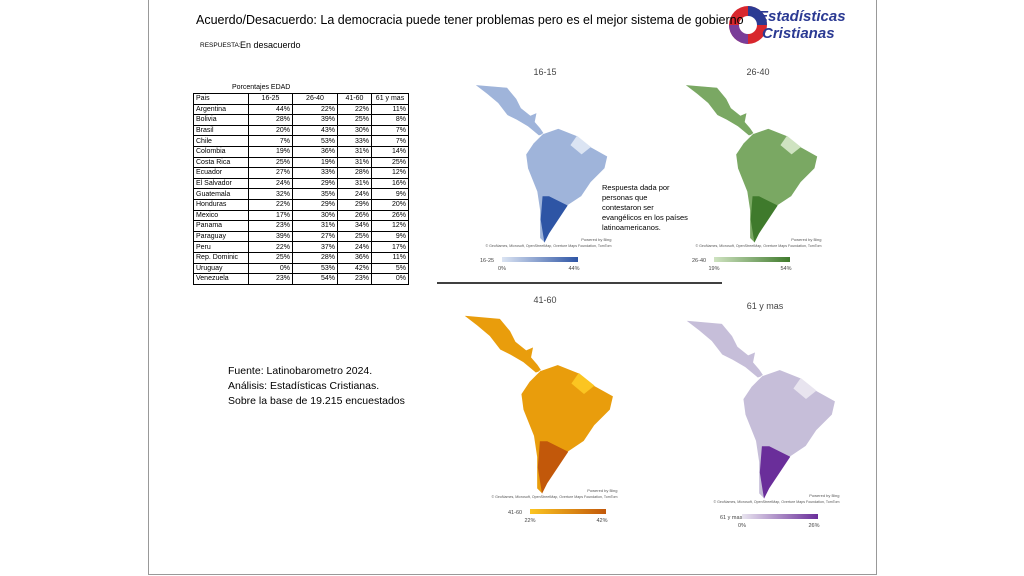 The width and height of the screenshot is (1024, 576). What do you see at coordinates (301, 183) in the screenshot?
I see `table-row: El Salvador 24% 29% 31% 16%` at bounding box center [301, 183].